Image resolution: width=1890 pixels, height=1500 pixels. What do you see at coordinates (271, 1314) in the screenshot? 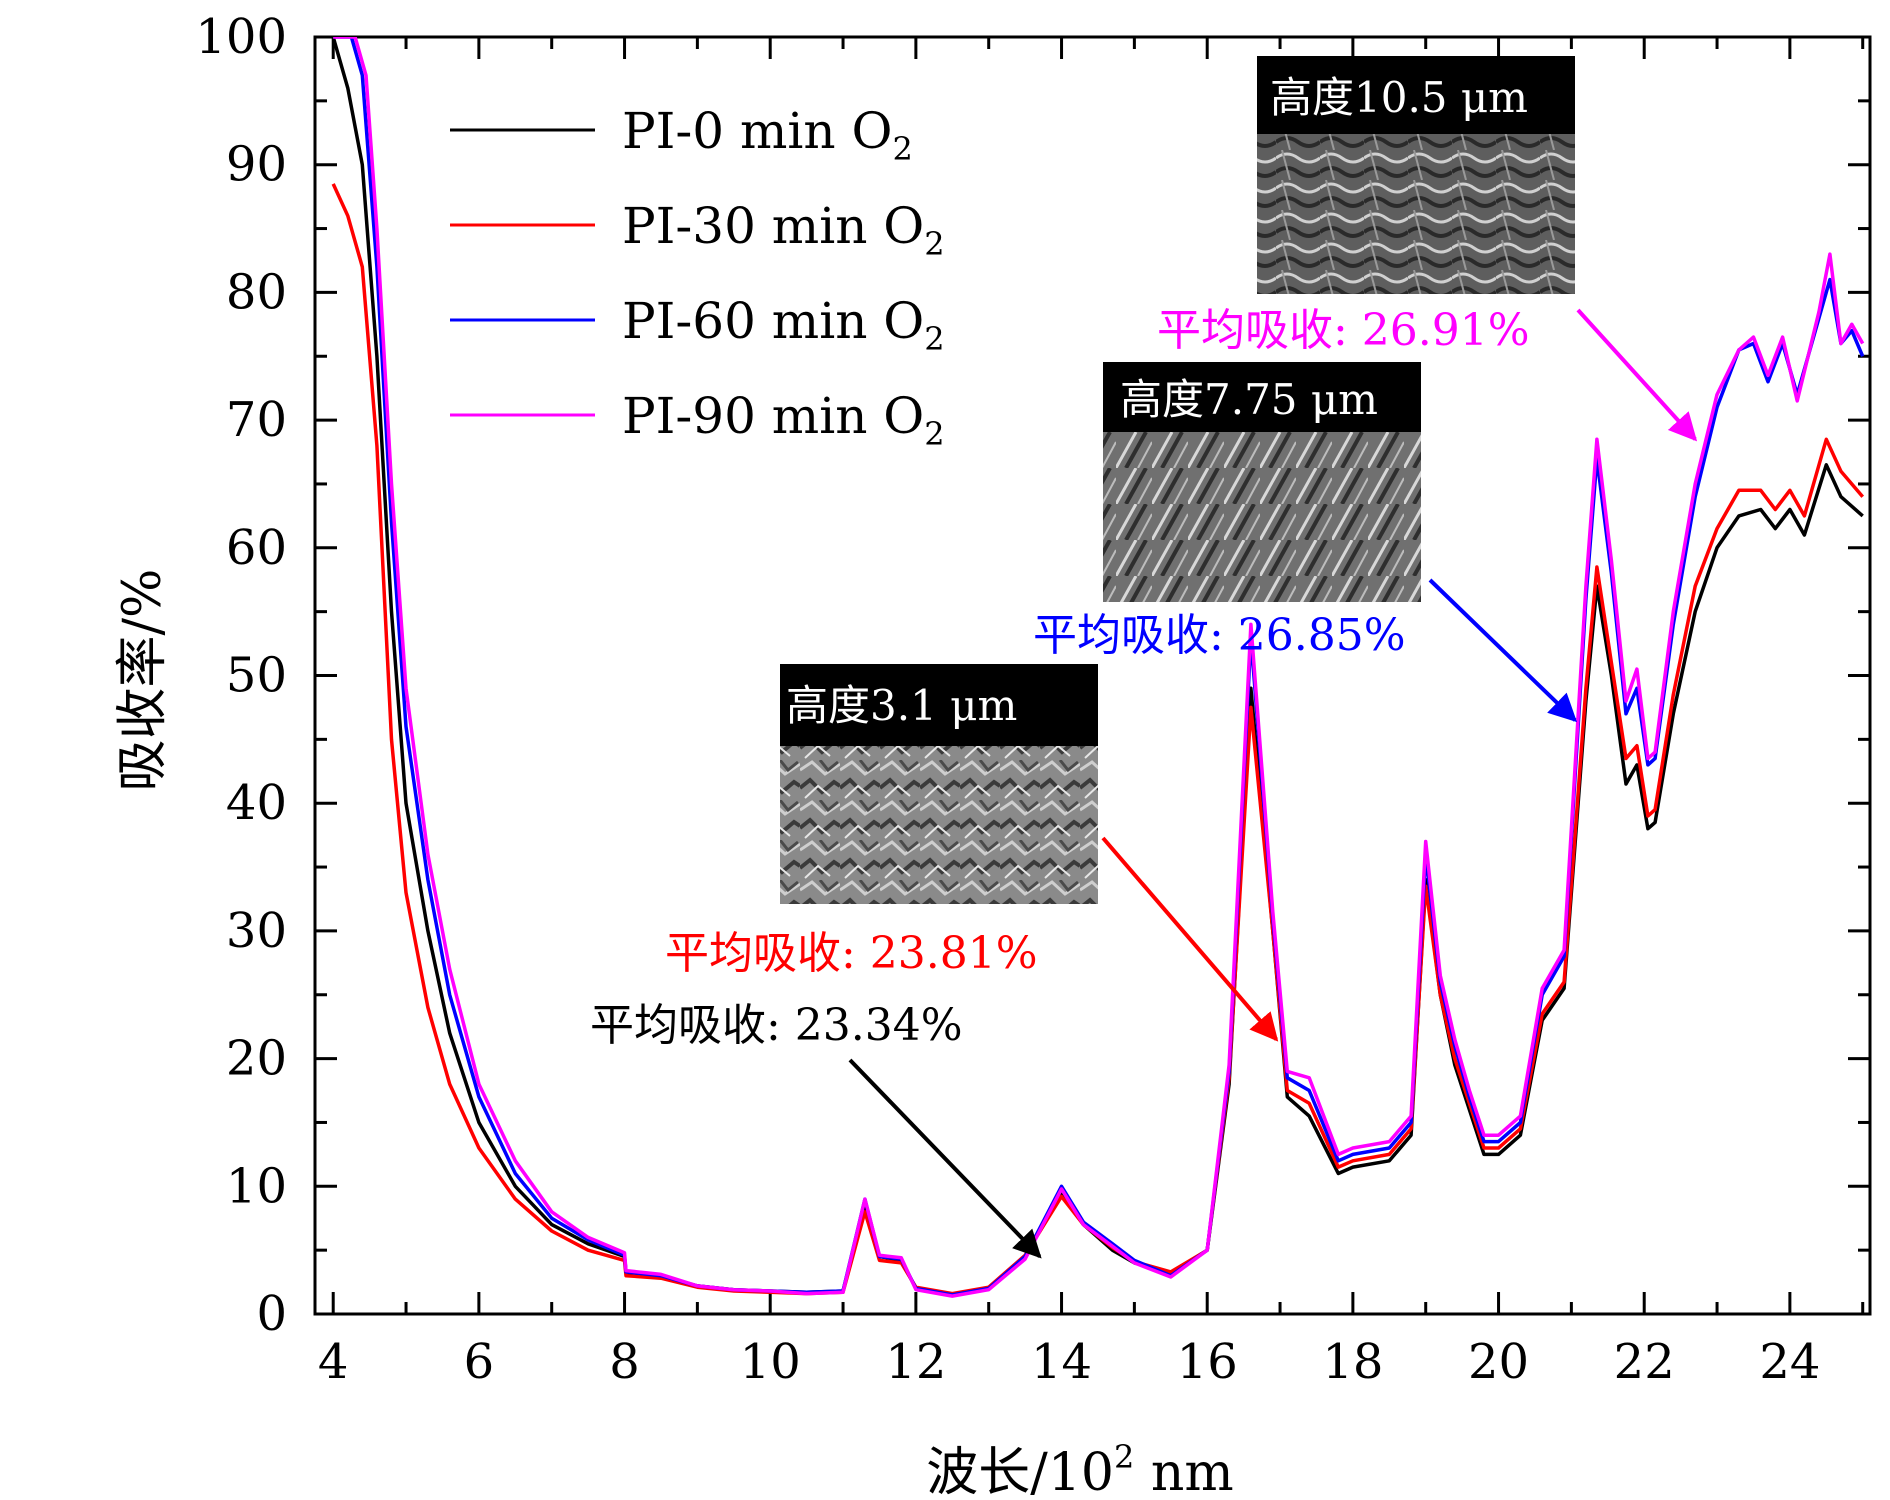
I see `y-tick-label: 0` at bounding box center [271, 1314].